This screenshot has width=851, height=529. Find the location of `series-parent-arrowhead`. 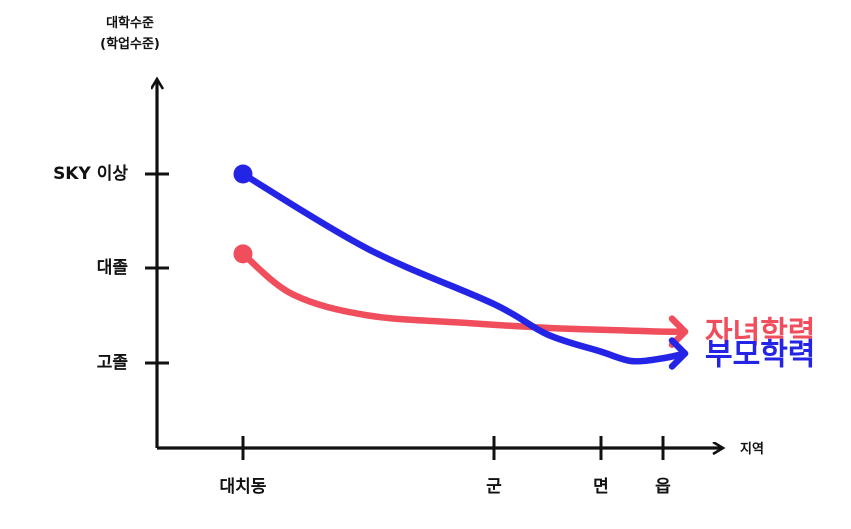

series-parent-arrowhead is located at coordinates (678, 353).